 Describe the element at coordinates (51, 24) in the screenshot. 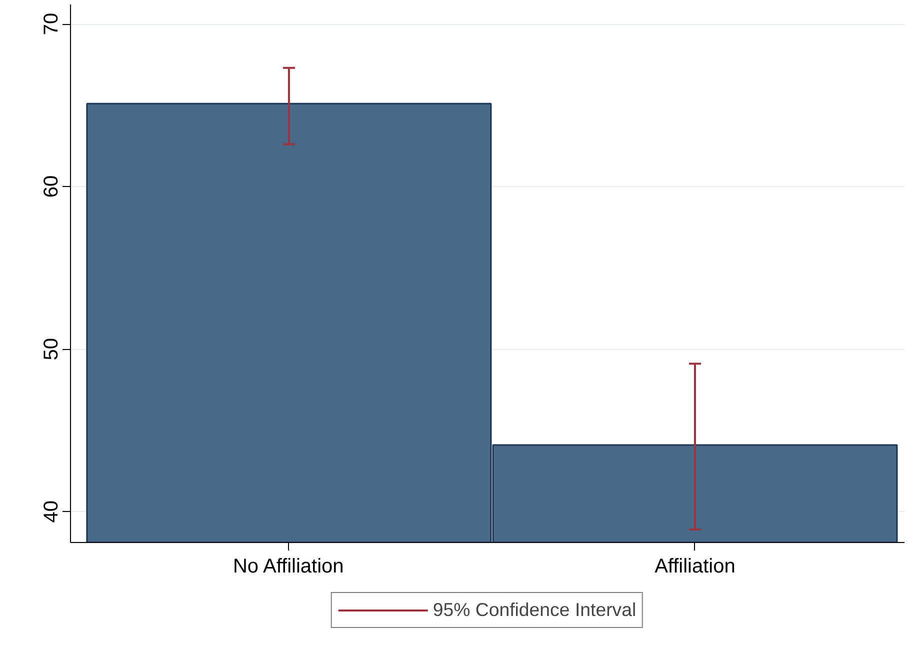

I see `y-tick-label: 70` at that location.